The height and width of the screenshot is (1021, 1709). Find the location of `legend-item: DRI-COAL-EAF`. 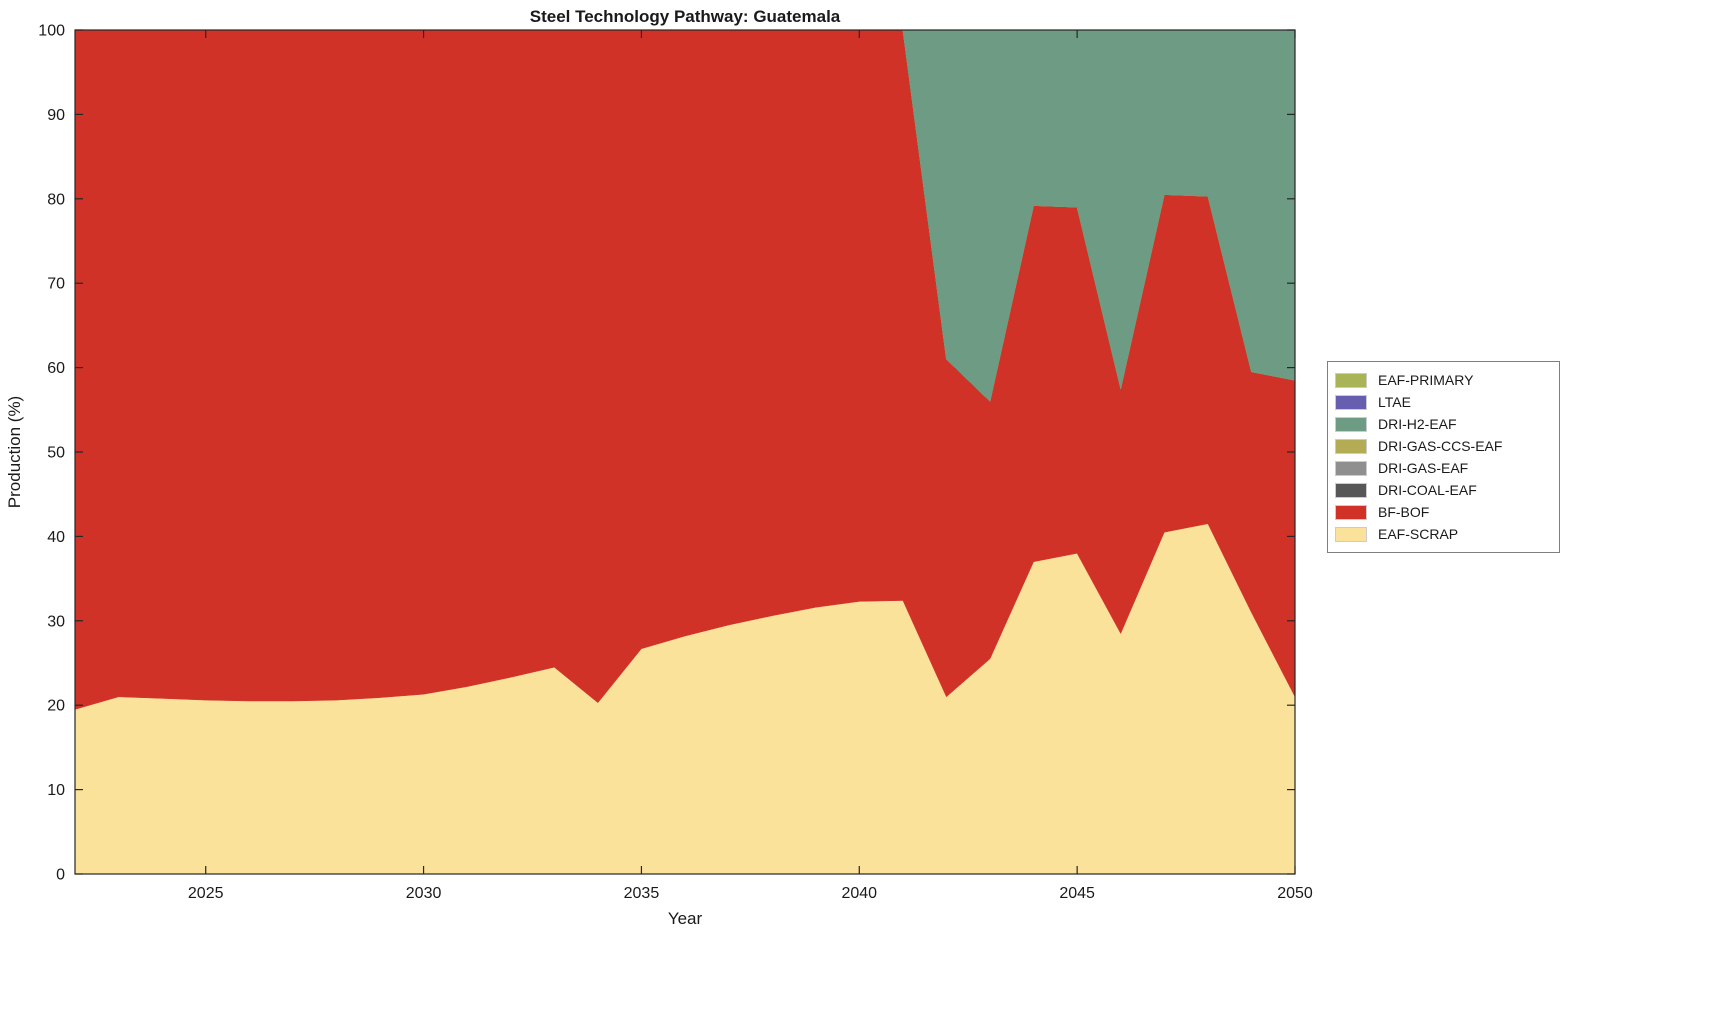

legend-item: DRI-COAL-EAF is located at coordinates (1443, 490).